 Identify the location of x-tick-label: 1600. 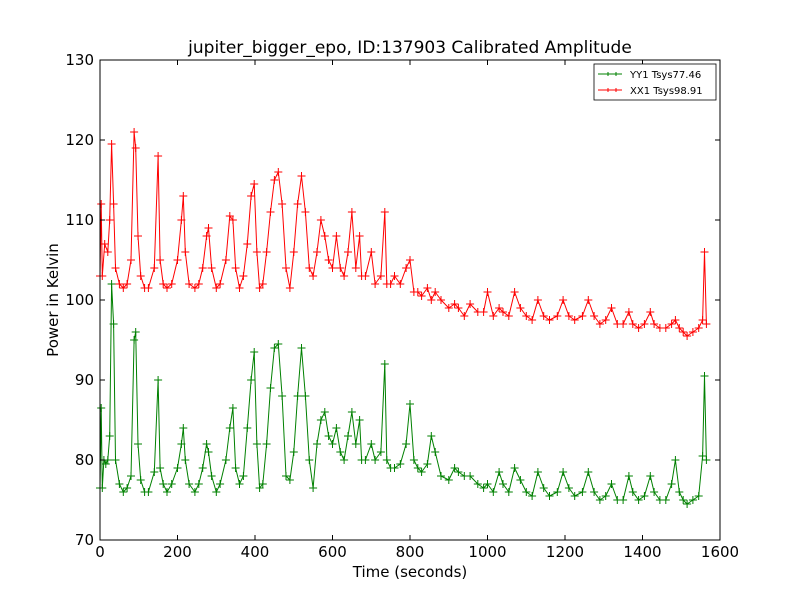
(720, 552).